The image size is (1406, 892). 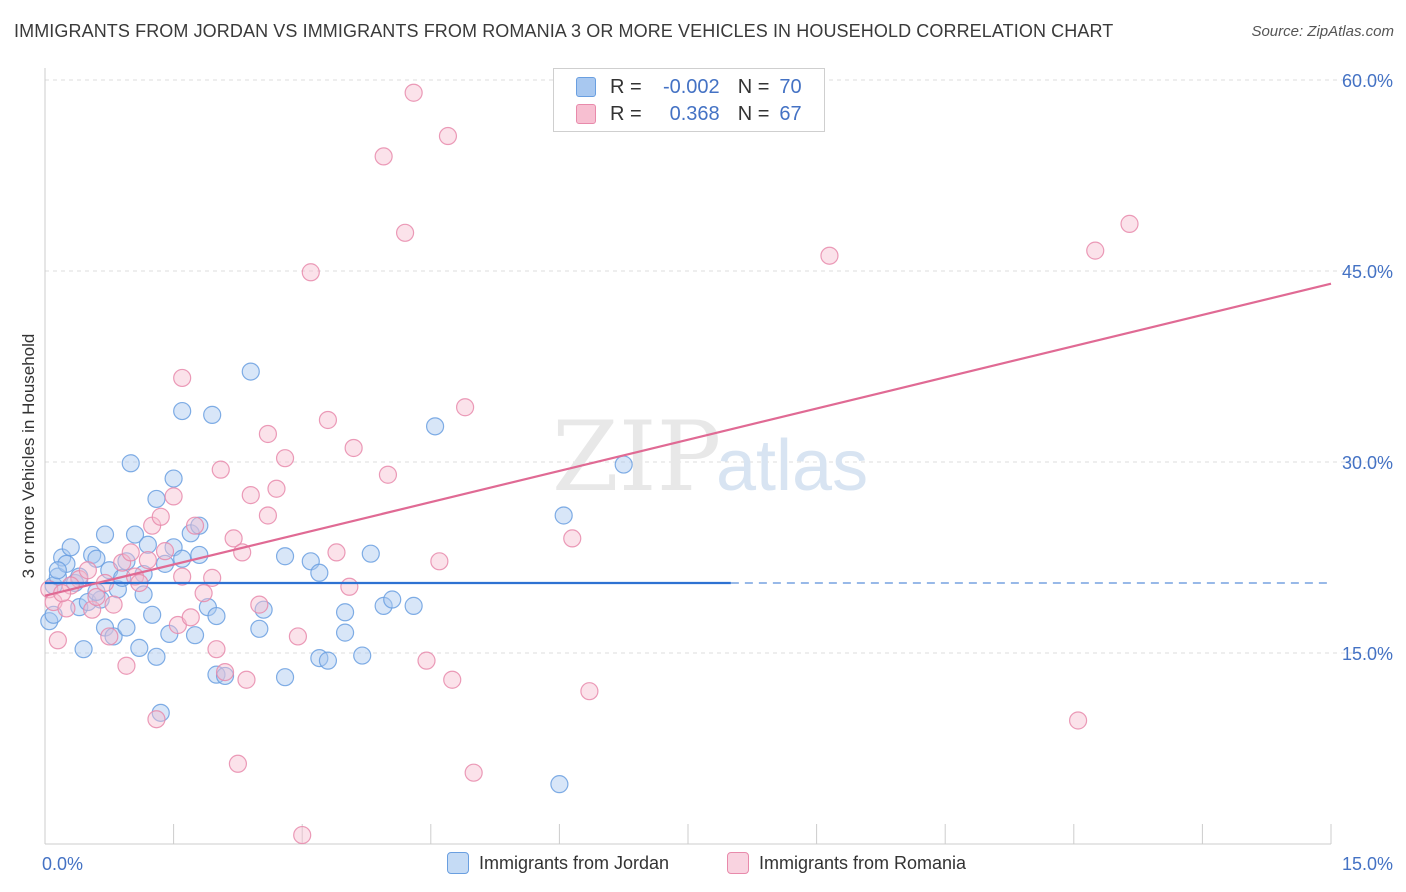 I want to click on y-axis-label: 3 or more Vehicles in Household, so click(x=28, y=456).